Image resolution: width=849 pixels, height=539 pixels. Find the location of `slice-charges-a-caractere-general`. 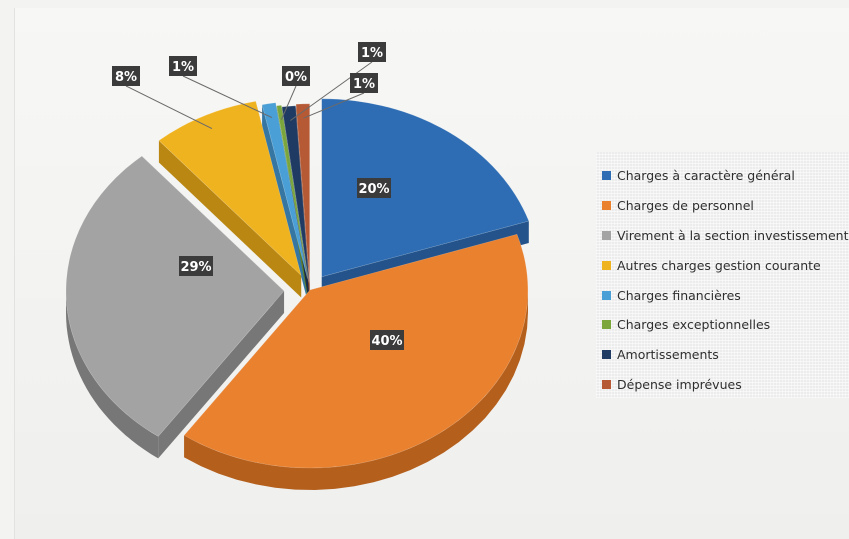

slice-charges-a-caractere-general is located at coordinates (425, 188).